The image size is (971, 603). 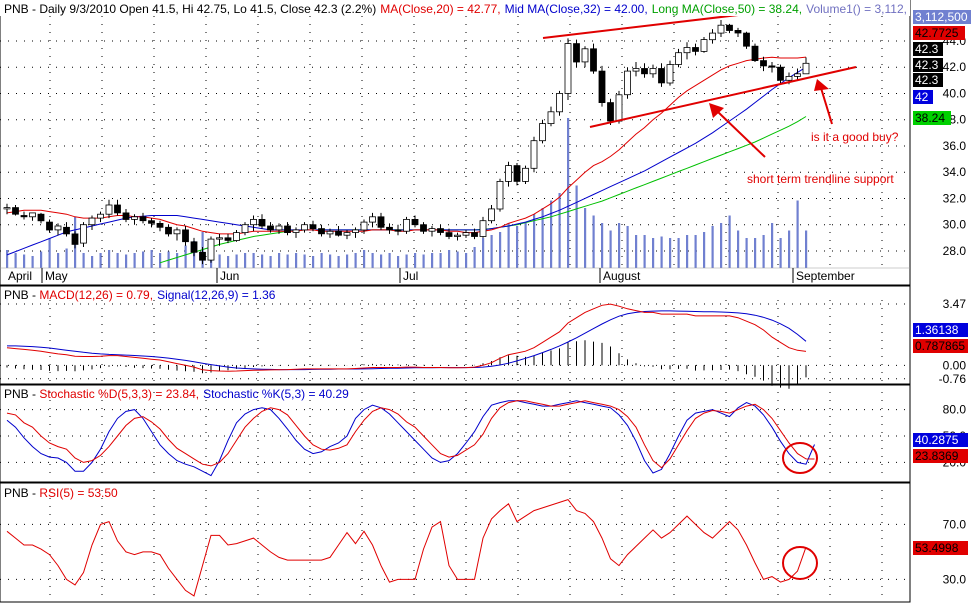 What do you see at coordinates (821, 85) in the screenshot?
I see `arrow-good-buy-head` at bounding box center [821, 85].